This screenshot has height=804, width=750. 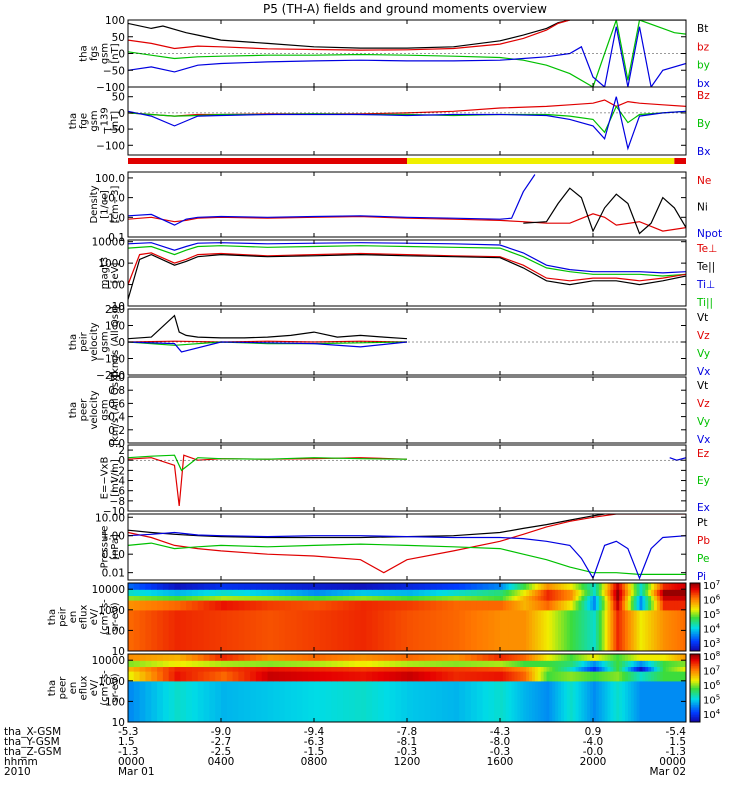 I want to click on y-axis-label: [km/s (All Qs)], so click(x=115, y=410).